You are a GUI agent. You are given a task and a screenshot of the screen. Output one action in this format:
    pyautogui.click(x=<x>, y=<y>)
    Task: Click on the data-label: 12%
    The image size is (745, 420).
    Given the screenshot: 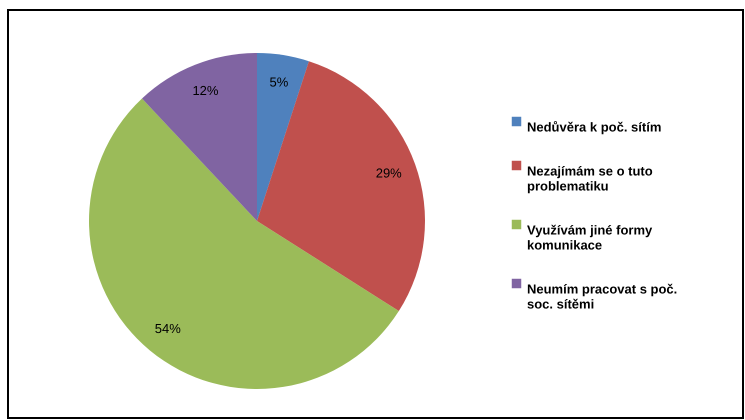 What is the action you would take?
    pyautogui.click(x=205, y=90)
    